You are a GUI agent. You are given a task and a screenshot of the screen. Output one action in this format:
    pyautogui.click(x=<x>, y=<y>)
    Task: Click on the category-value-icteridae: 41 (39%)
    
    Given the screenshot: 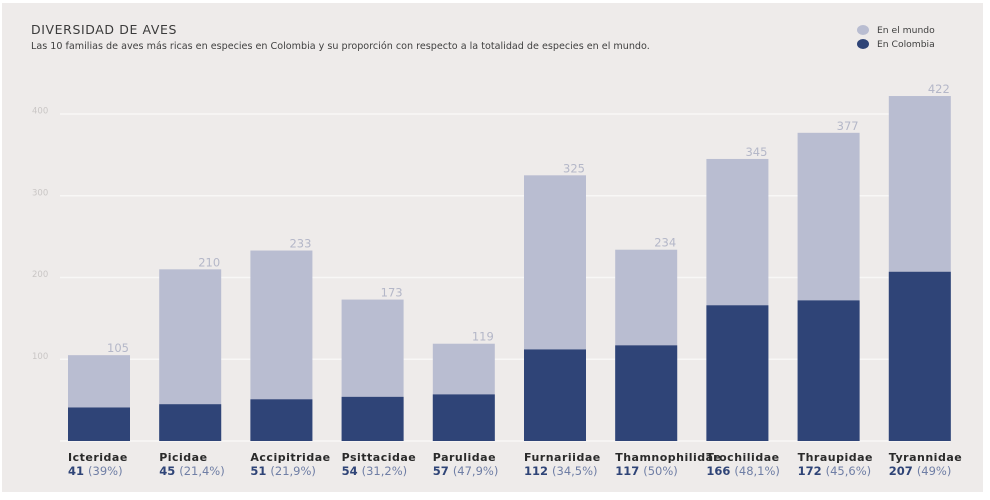 What is the action you would take?
    pyautogui.click(x=95, y=471)
    